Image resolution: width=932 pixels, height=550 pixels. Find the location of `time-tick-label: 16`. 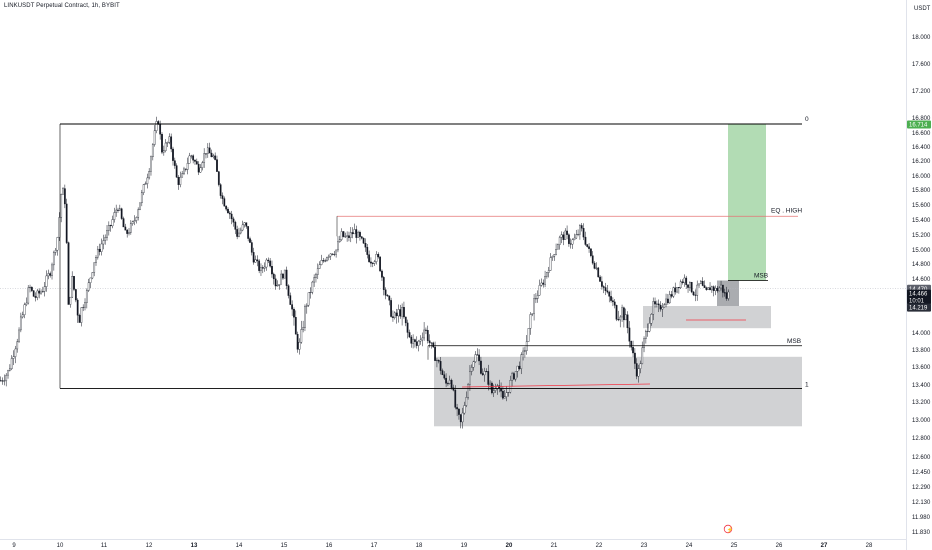

time-tick-label: 16 is located at coordinates (329, 546).